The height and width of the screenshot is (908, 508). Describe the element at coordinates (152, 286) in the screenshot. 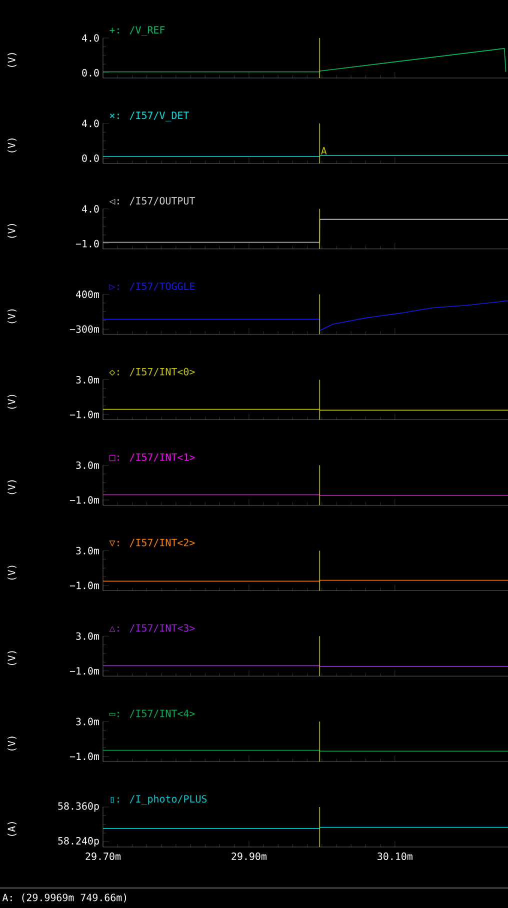

I see `text: ▷: /I57/TOGGLE` at that location.